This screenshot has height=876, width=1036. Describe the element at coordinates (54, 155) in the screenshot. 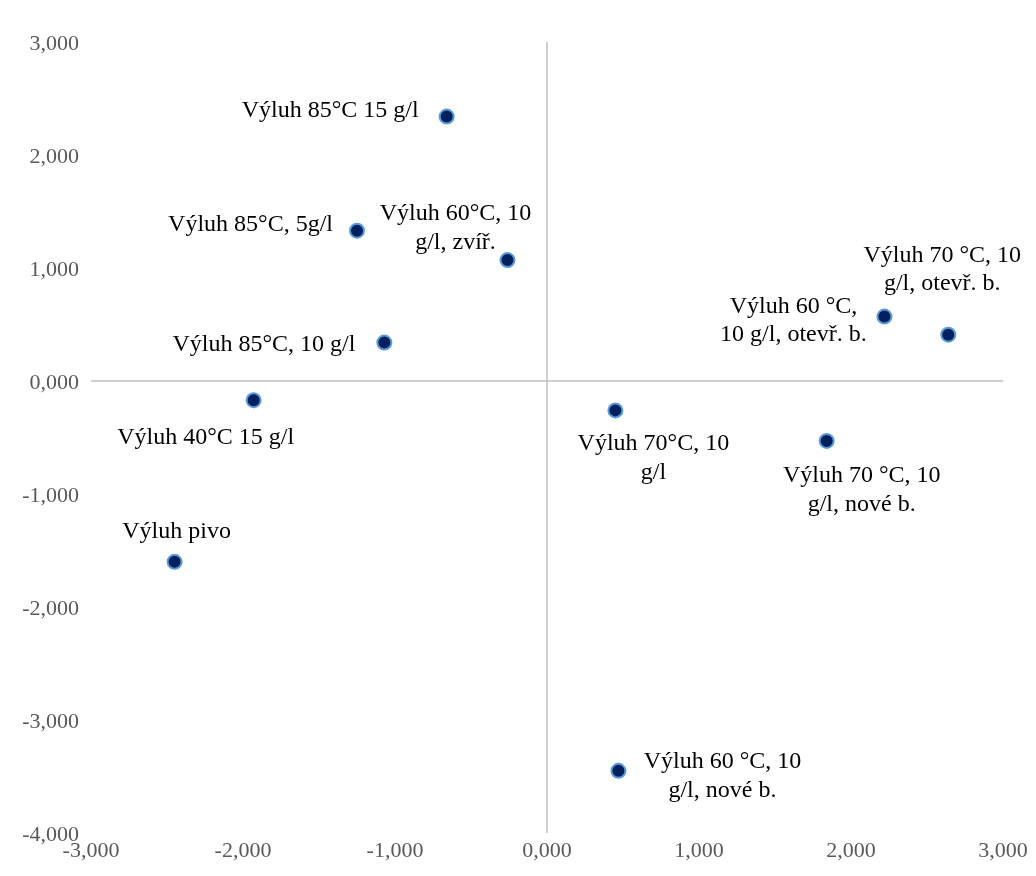

I see `y-tick-label: 2,000` at that location.